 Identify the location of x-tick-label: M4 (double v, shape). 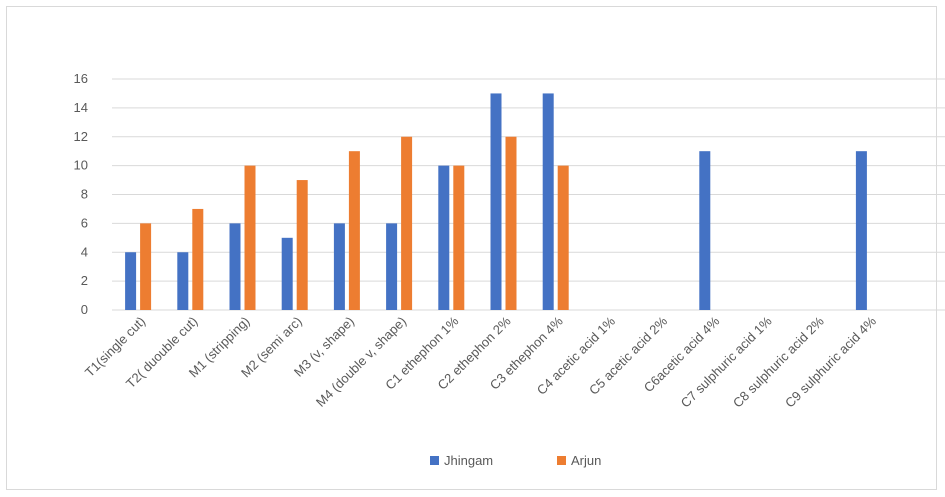
(361, 362).